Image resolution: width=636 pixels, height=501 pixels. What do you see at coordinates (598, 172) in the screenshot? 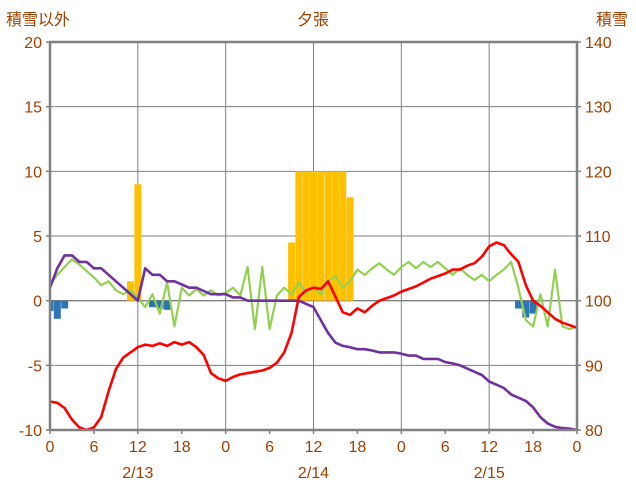
I see `right-axis-tick-label: 120` at bounding box center [598, 172].